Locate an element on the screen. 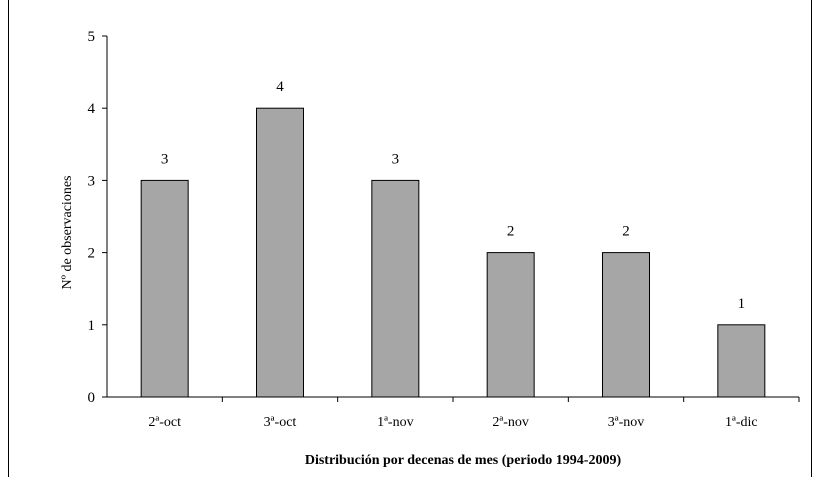 The height and width of the screenshot is (482, 813). y-tick-label: 2 is located at coordinates (92, 254).